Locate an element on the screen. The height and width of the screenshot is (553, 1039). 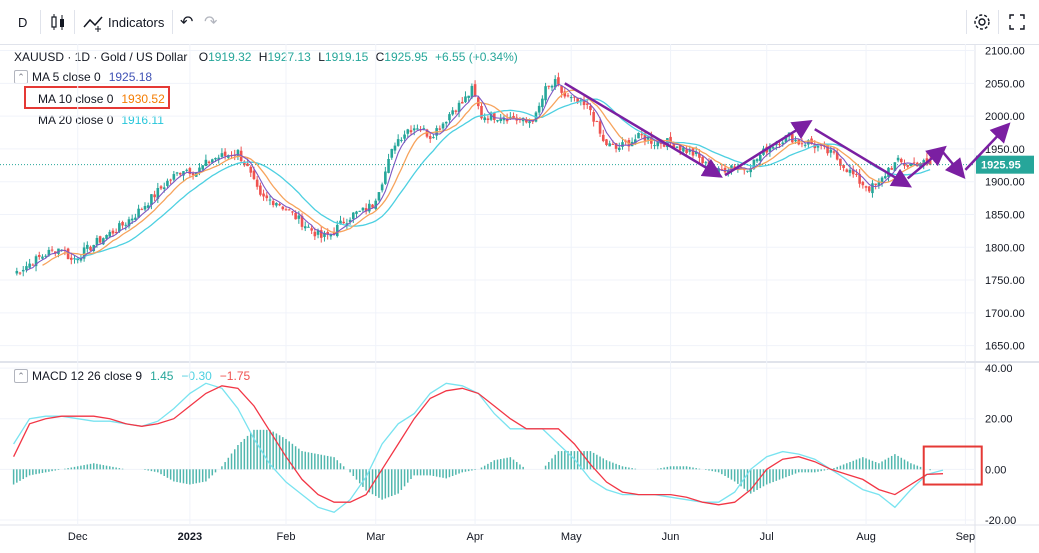
fullscreen-button is located at coordinates (1017, 22).